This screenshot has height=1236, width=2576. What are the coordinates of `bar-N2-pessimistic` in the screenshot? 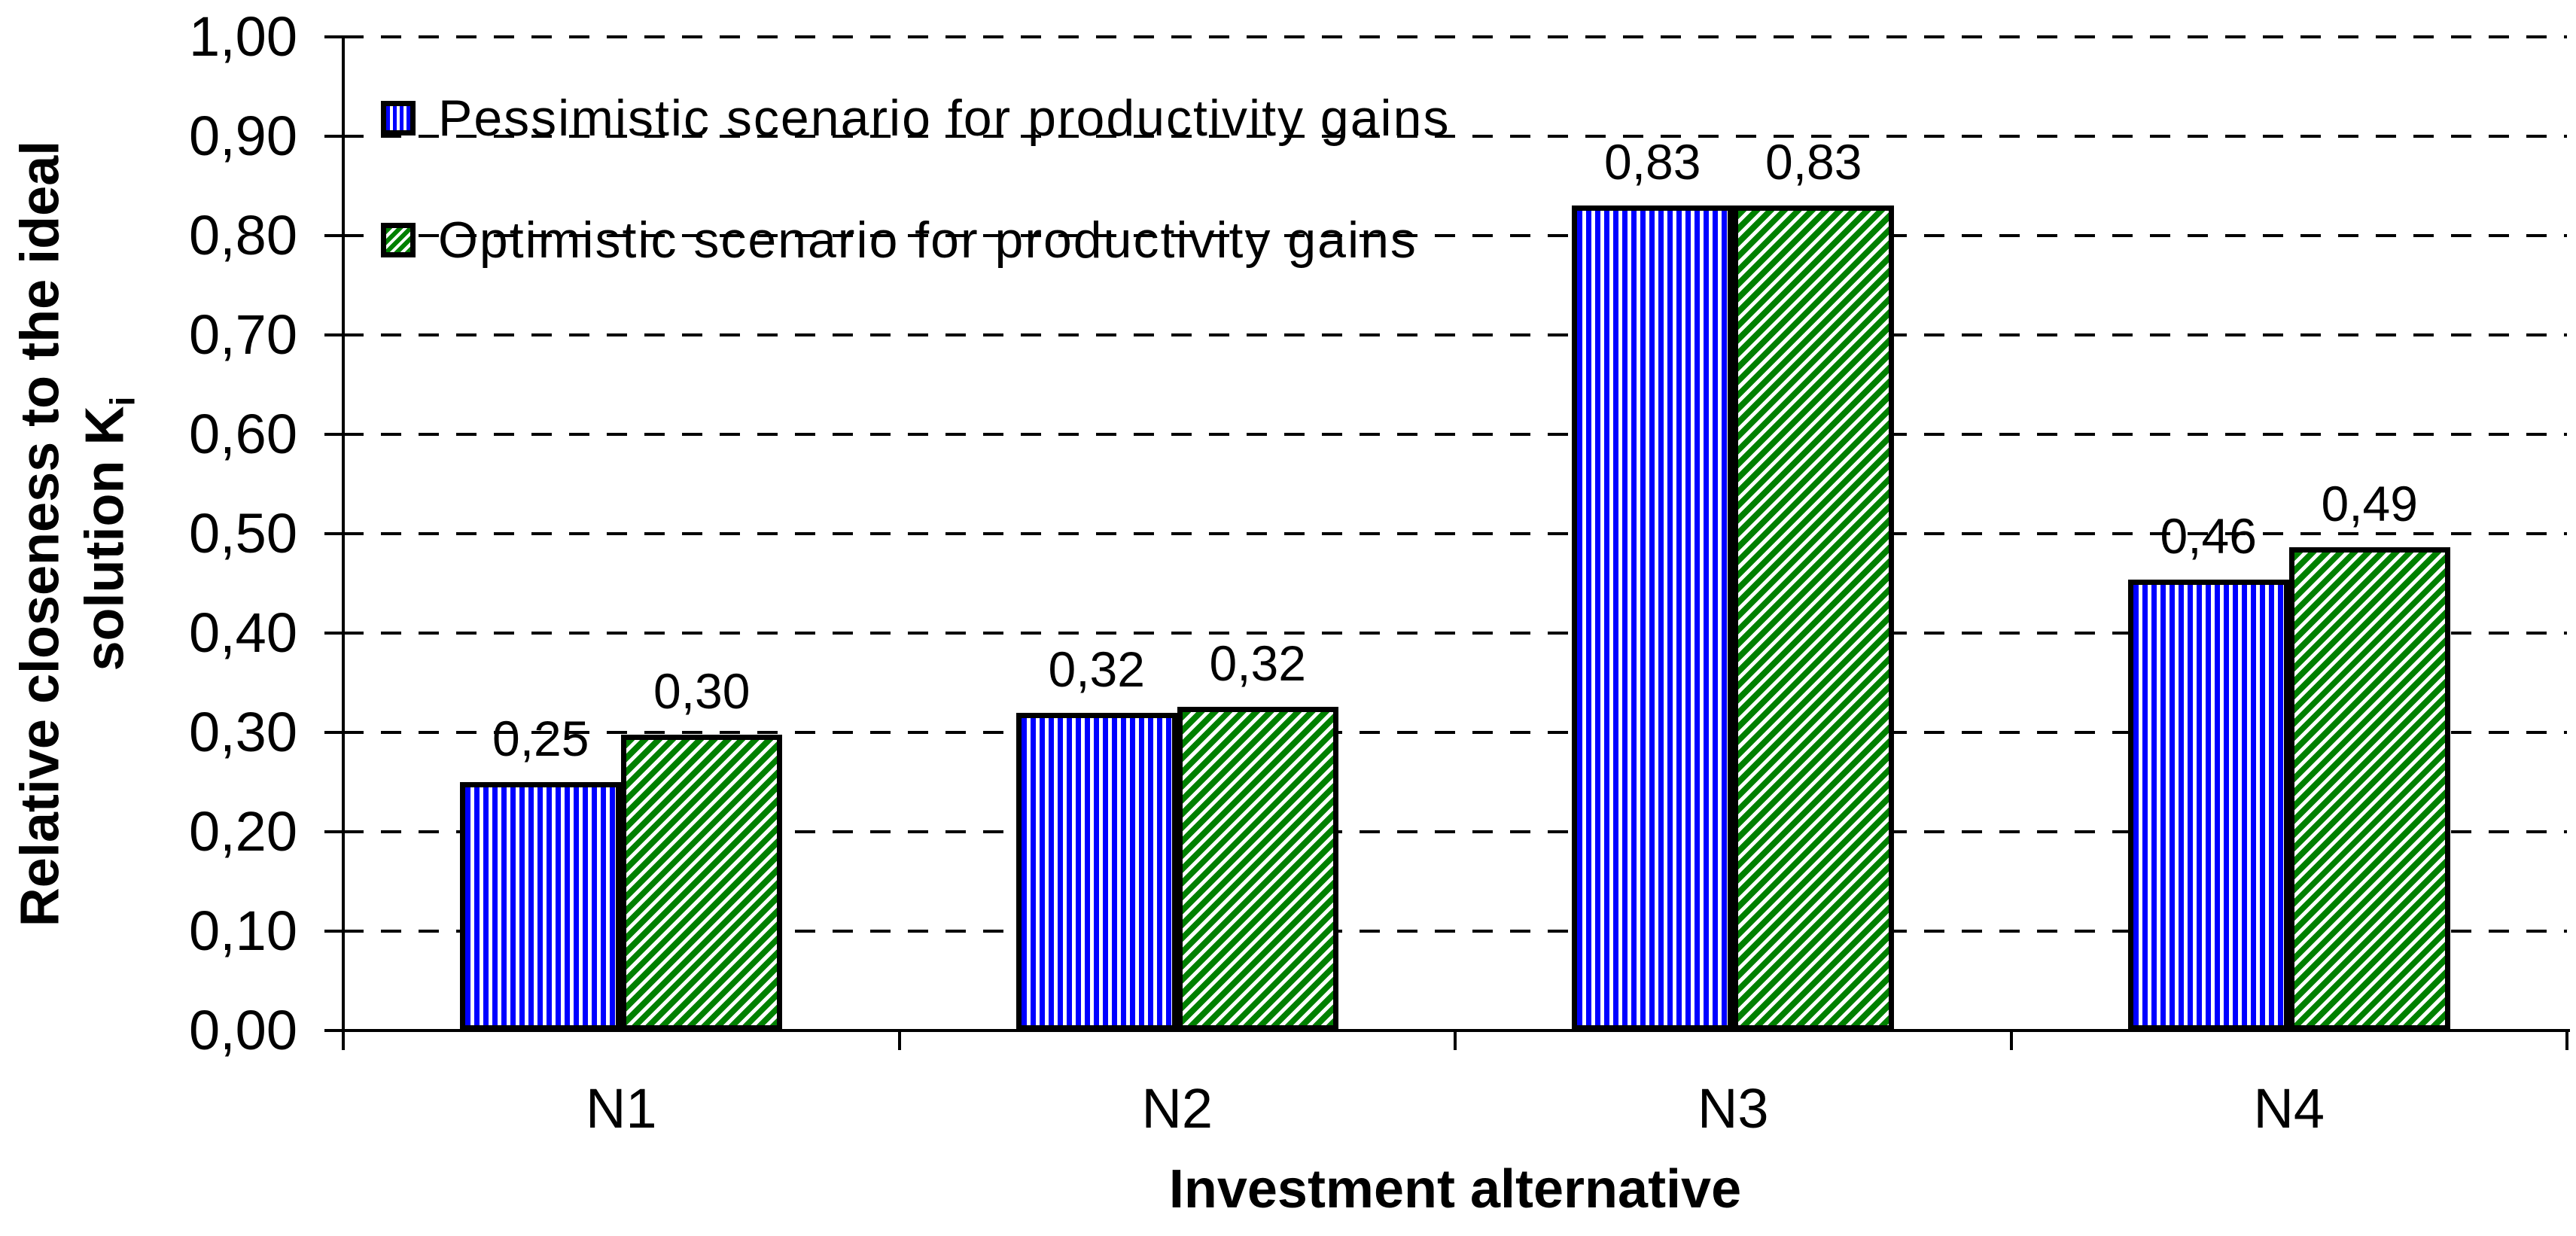 It's located at (1096, 872).